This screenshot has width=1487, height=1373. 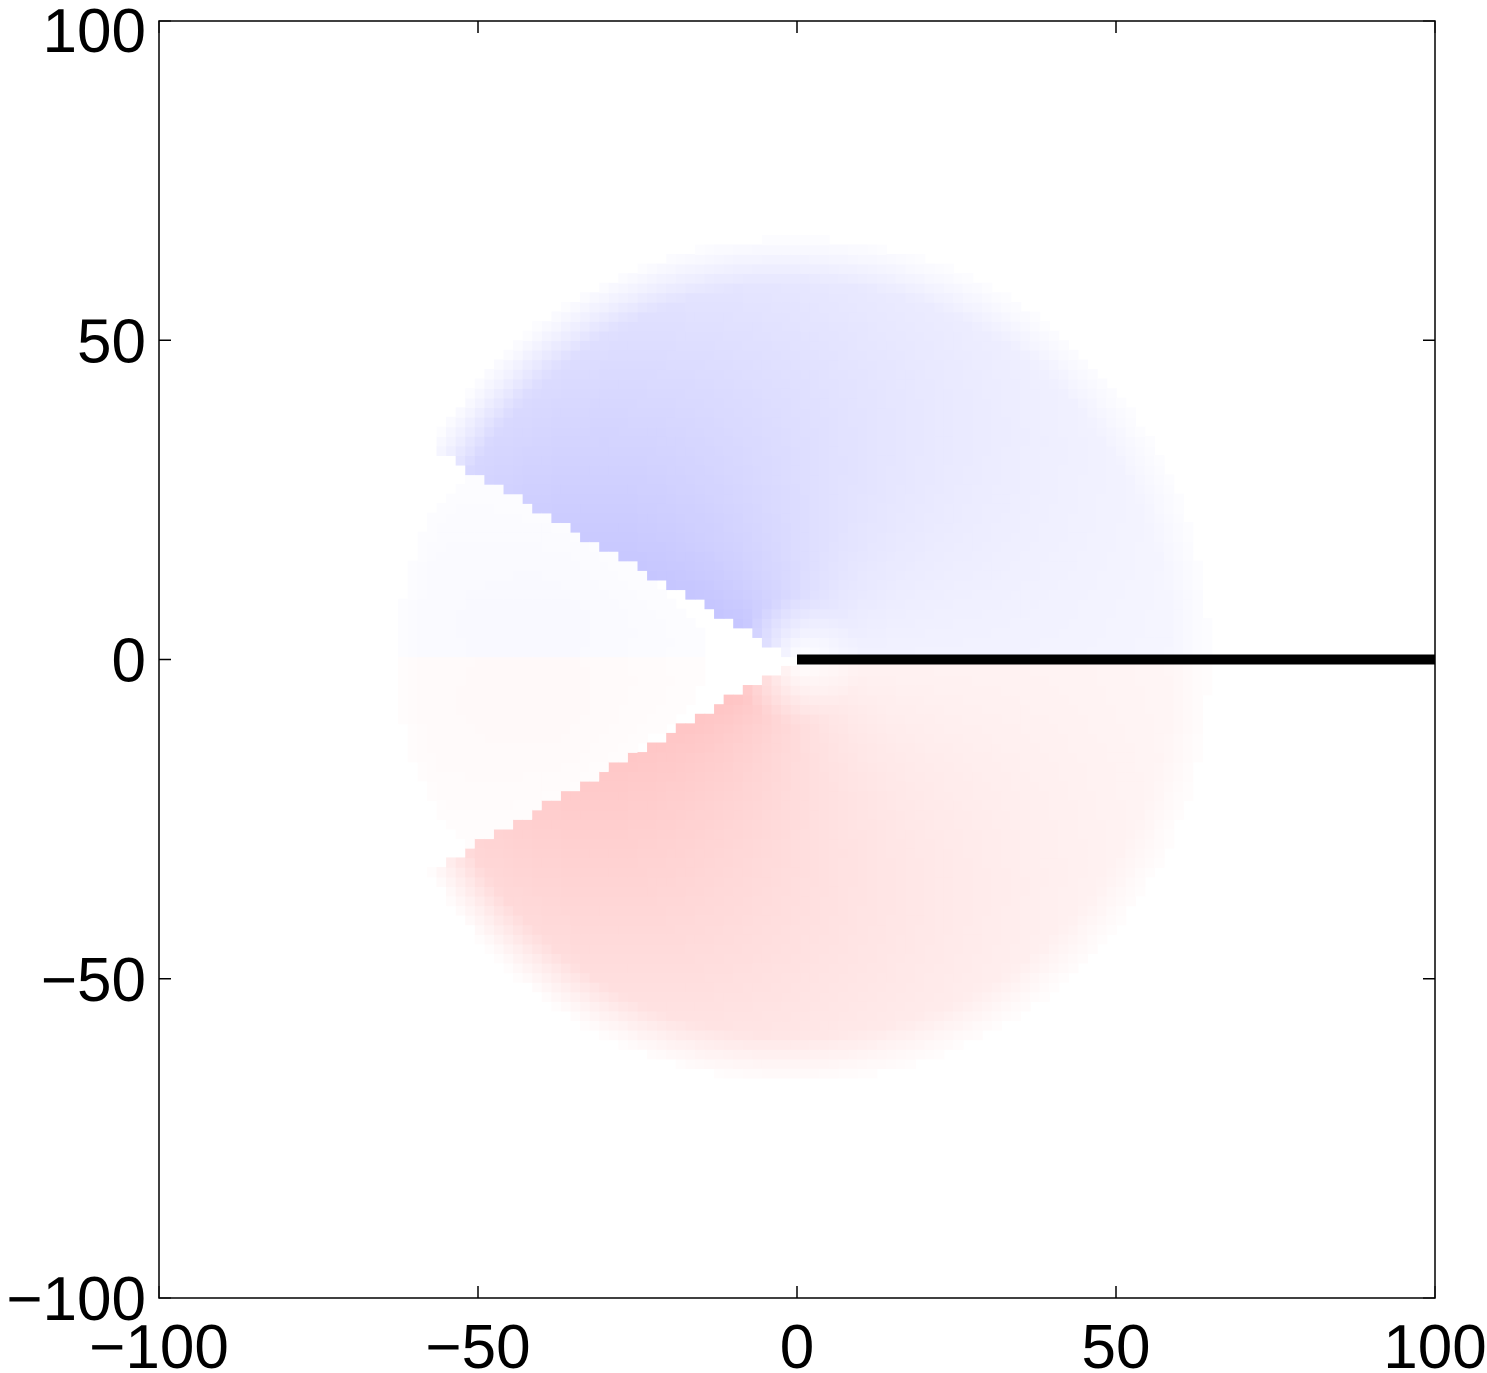 What do you see at coordinates (129, 661) in the screenshot?
I see `y-tick-label: 0` at bounding box center [129, 661].